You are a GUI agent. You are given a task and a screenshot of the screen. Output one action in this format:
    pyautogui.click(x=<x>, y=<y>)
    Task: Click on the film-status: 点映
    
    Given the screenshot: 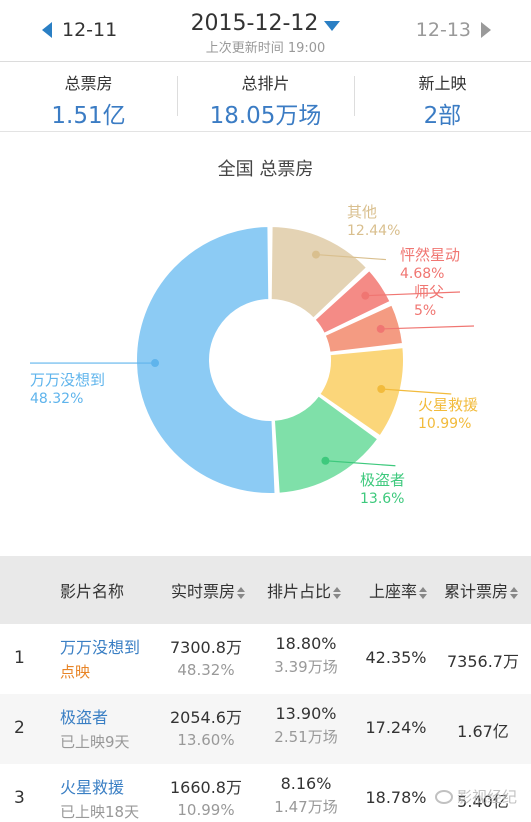 What is the action you would take?
    pyautogui.click(x=75, y=672)
    